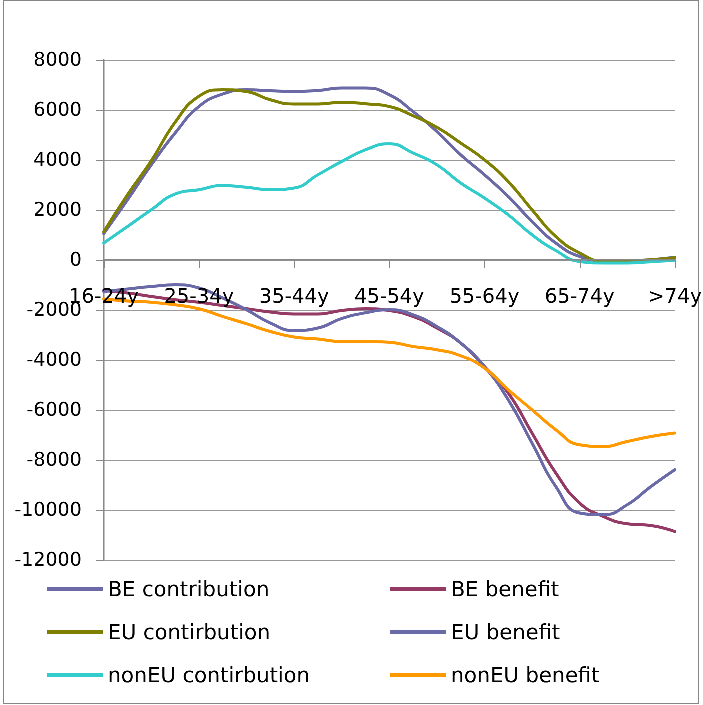  What do you see at coordinates (675, 296) in the screenshot?
I see `x-tick-label: >74y` at bounding box center [675, 296].